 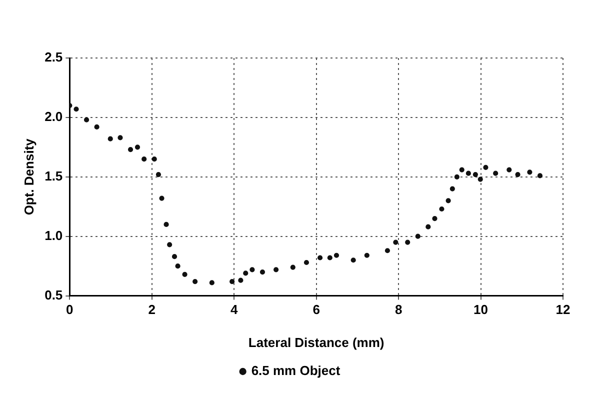 I want to click on y-tick-label: 0.5, so click(x=53, y=294).